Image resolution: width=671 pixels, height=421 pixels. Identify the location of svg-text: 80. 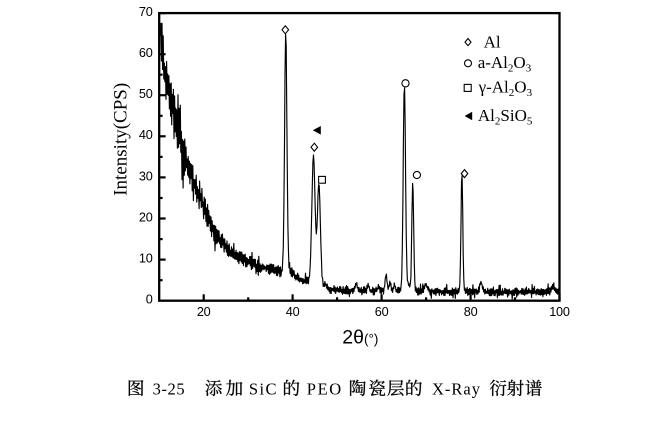
(471, 312).